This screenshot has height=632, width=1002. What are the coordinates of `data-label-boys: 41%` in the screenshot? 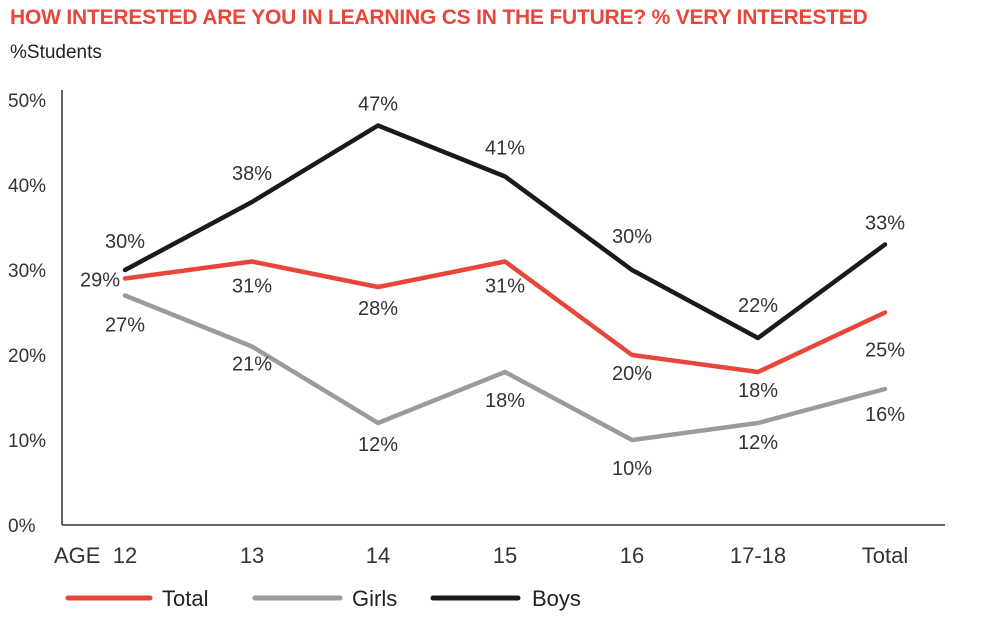 It's located at (505, 149).